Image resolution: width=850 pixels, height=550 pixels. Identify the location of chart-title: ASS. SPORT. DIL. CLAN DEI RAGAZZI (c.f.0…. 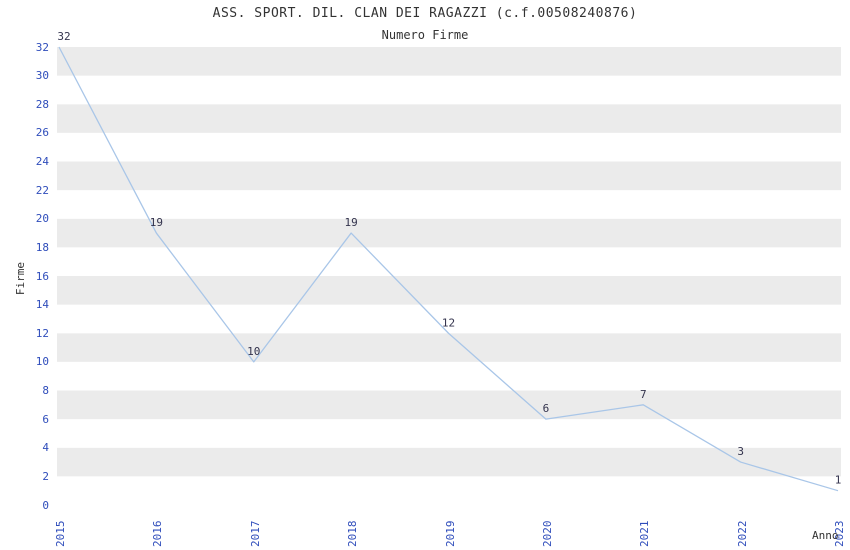
(425, 13).